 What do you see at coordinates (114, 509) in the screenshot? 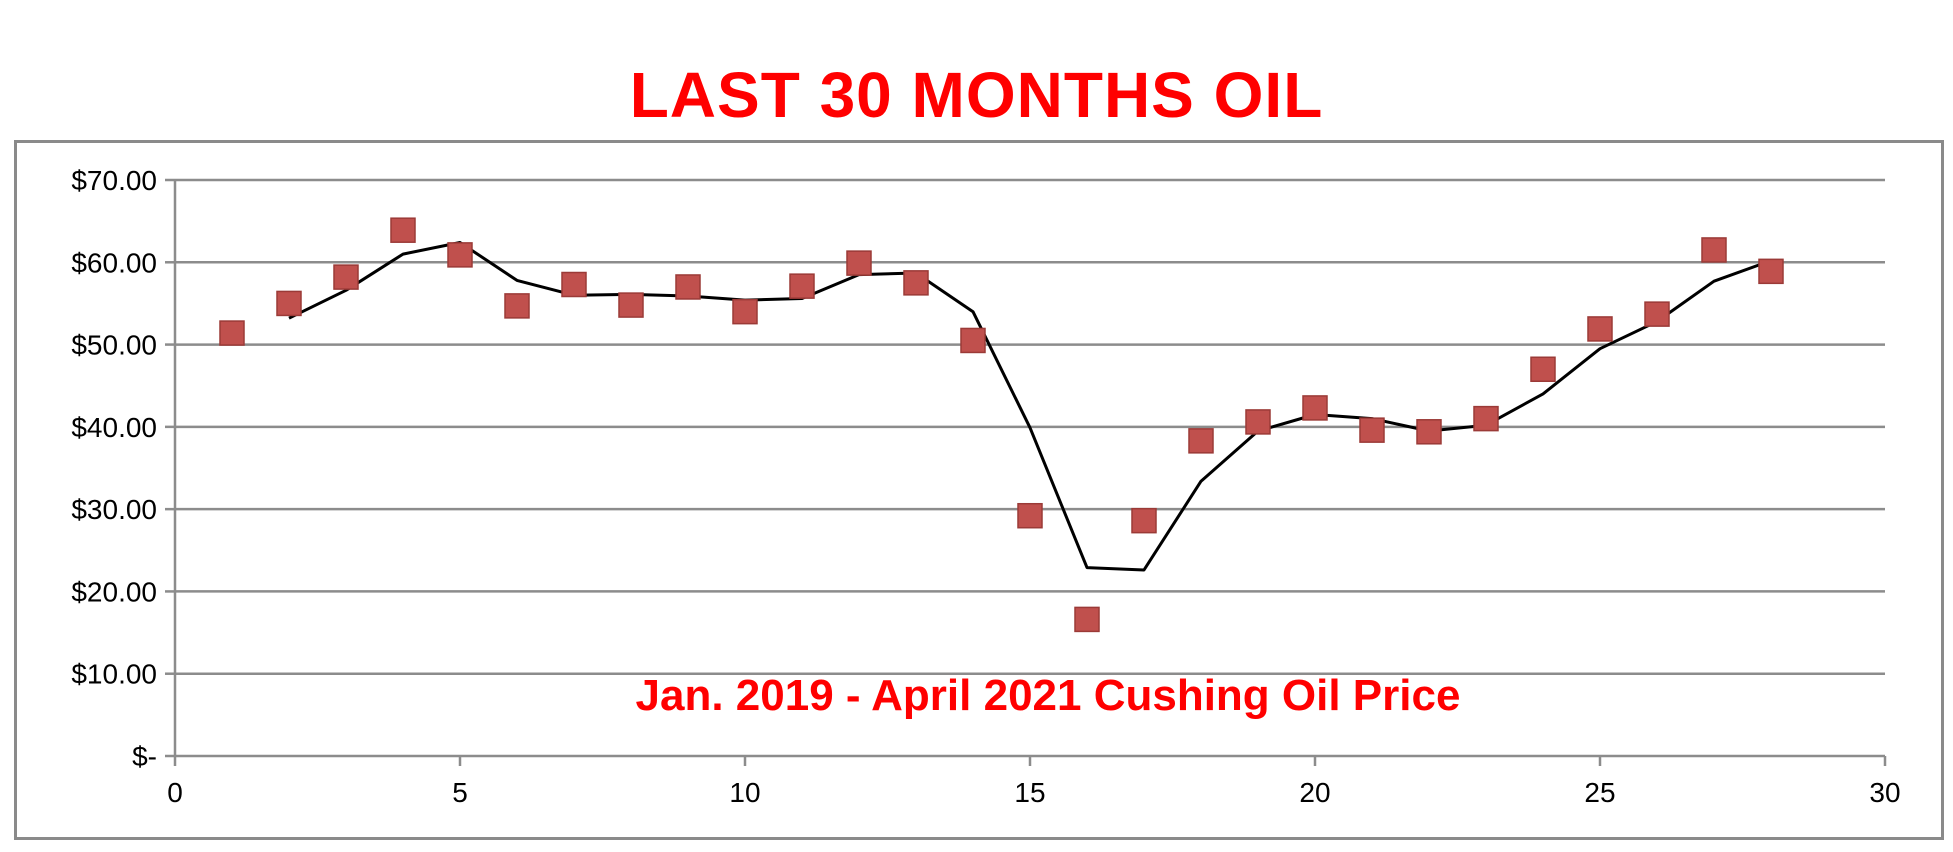
I see `y-tick-label: $30.00` at bounding box center [114, 509].